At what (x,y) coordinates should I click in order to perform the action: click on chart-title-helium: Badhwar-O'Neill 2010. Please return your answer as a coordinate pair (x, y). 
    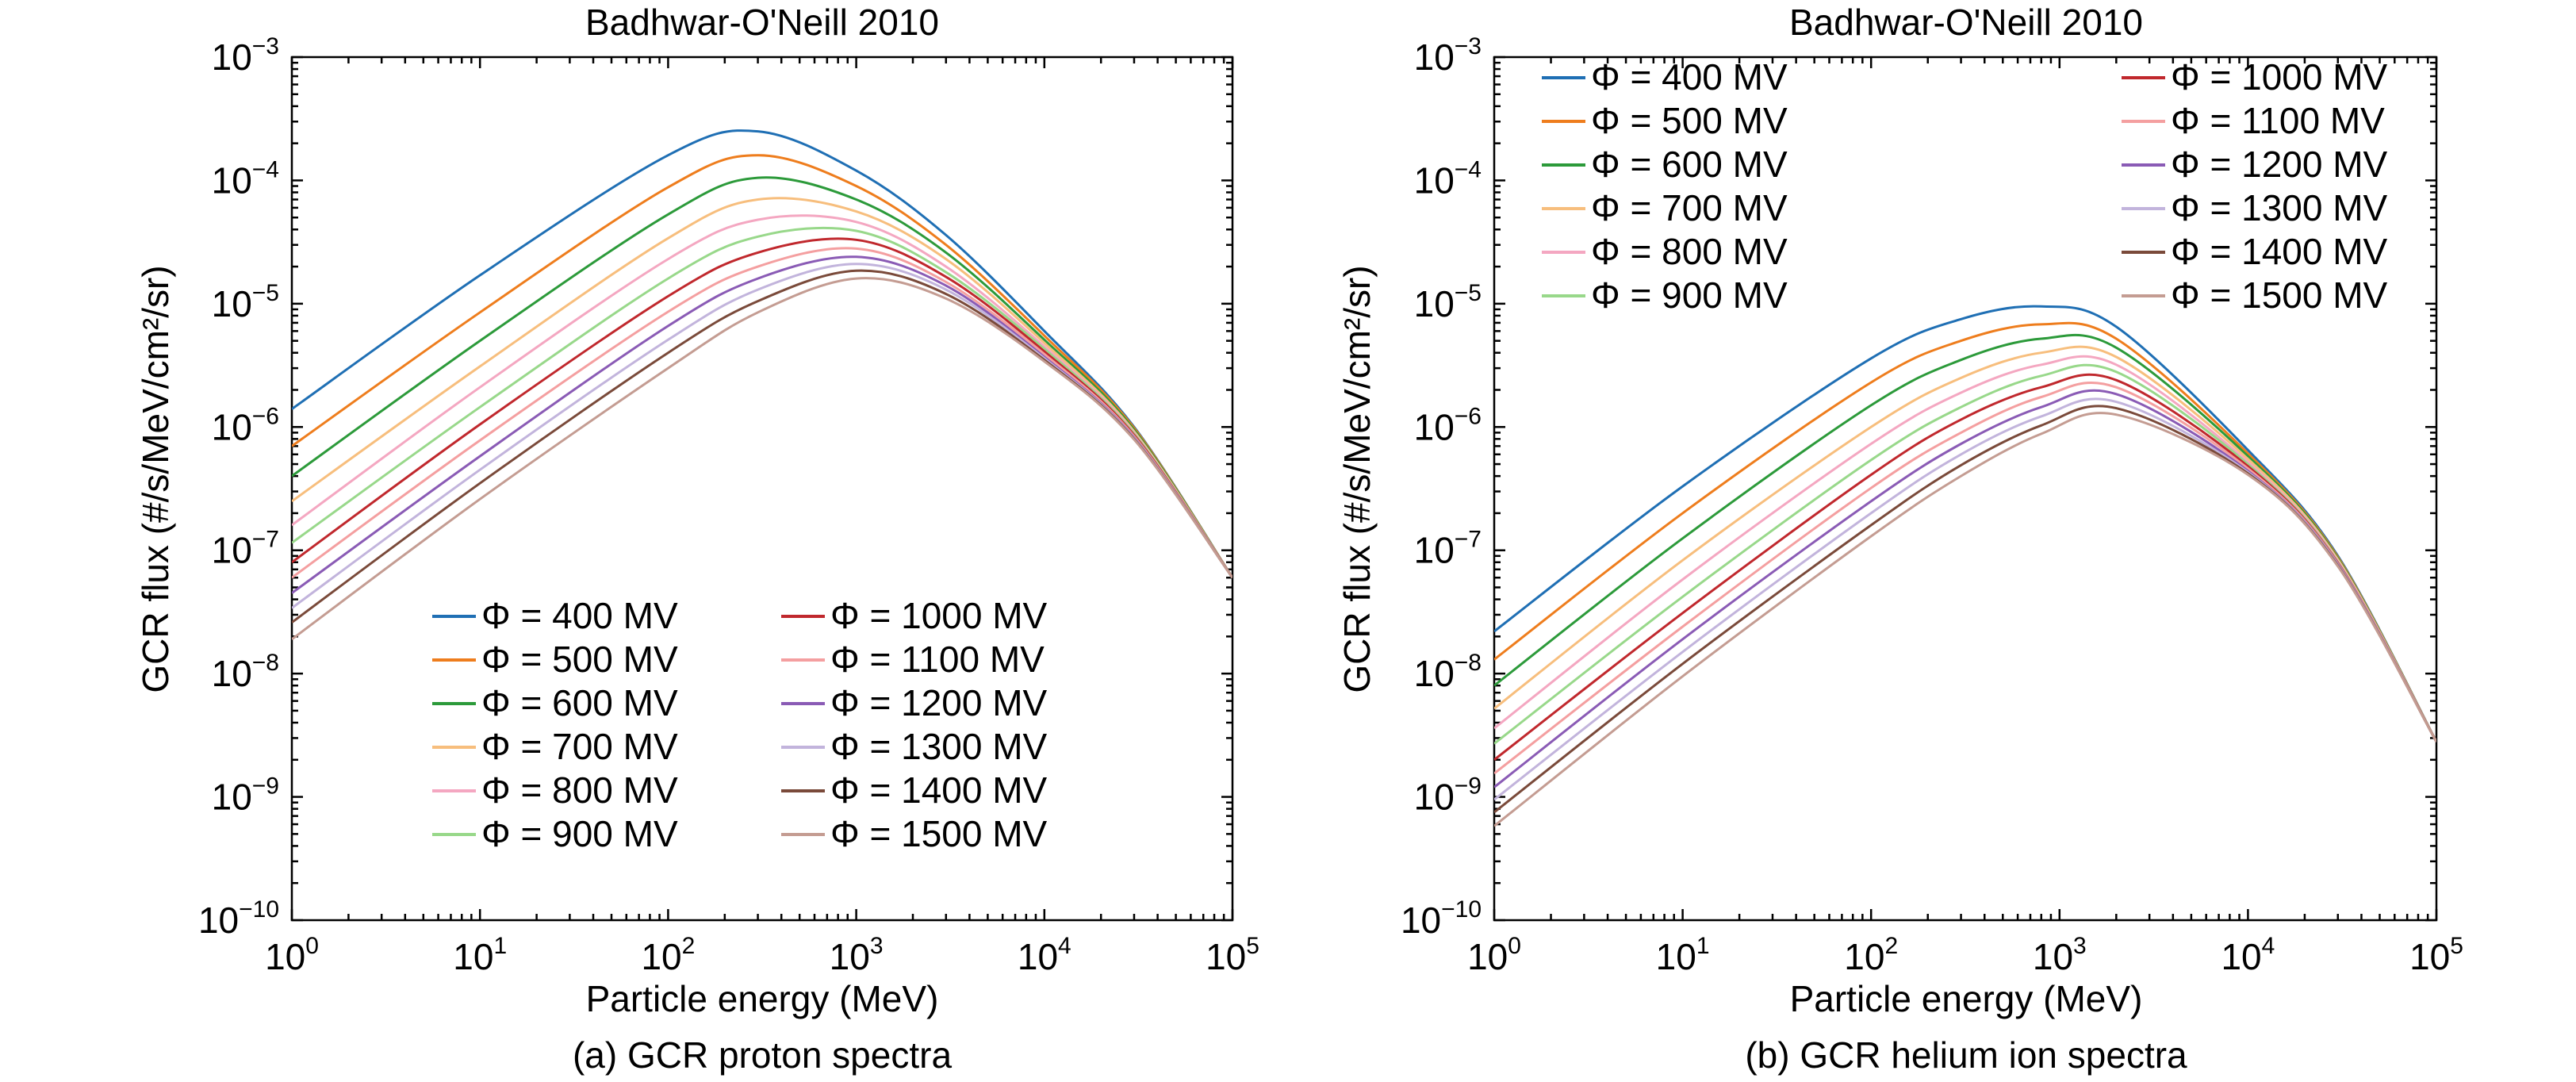
    Looking at the image, I should click on (1966, 22).